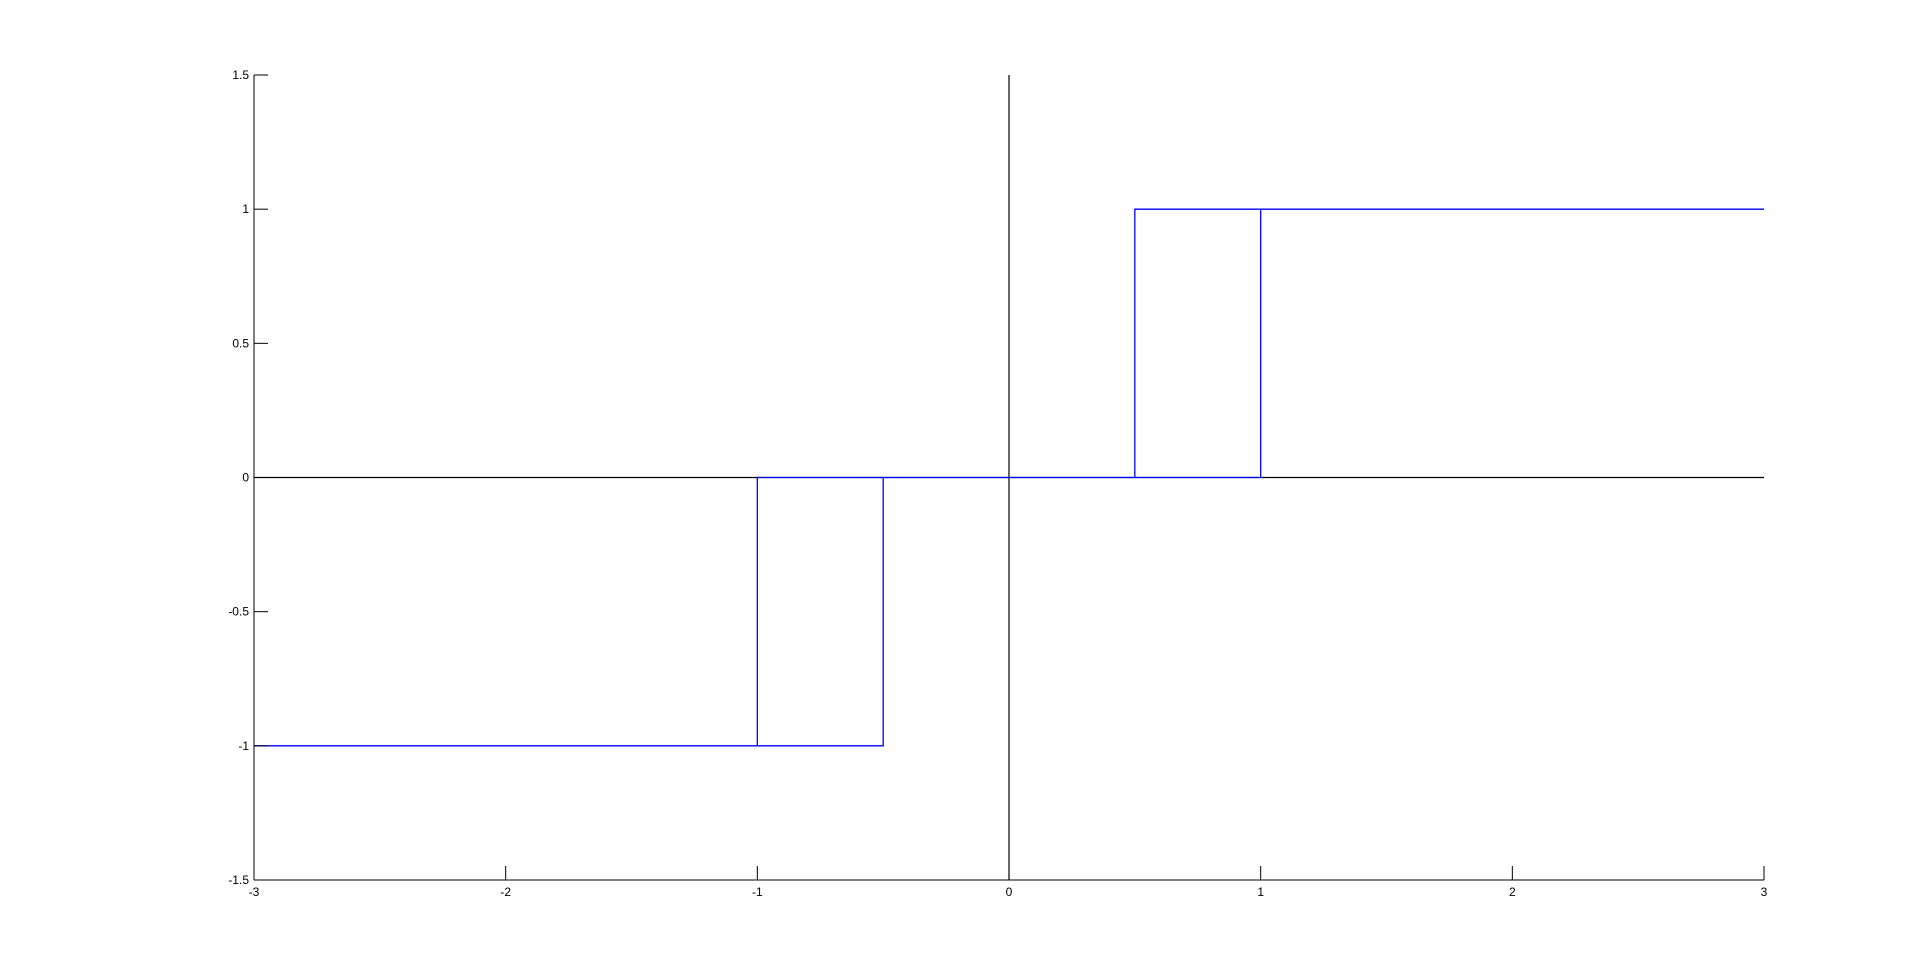  Describe the element at coordinates (243, 746) in the screenshot. I see `y-tick-label: -1` at that location.